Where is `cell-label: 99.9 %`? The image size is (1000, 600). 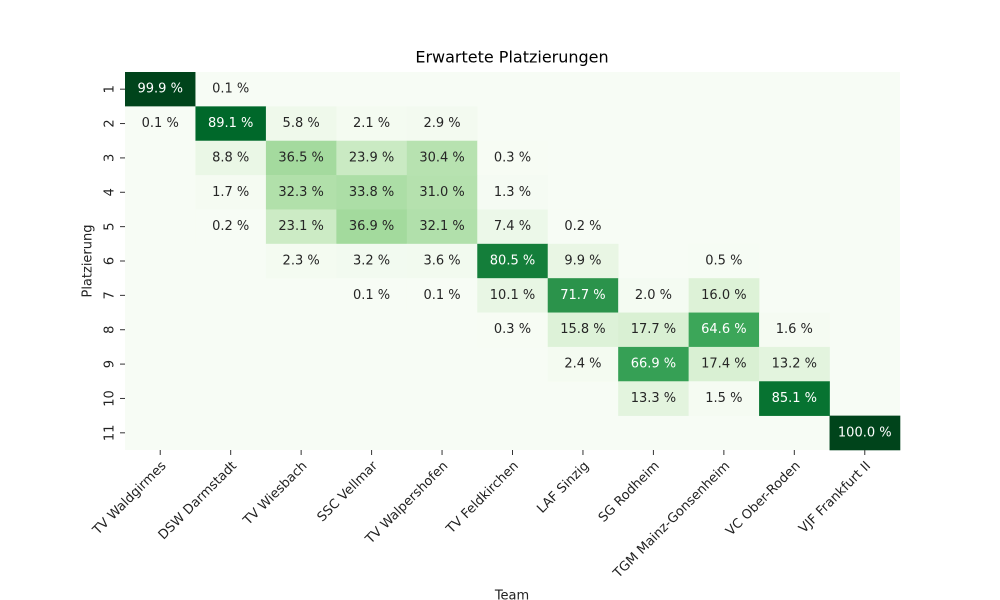
cell-label: 99.9 % is located at coordinates (160, 89).